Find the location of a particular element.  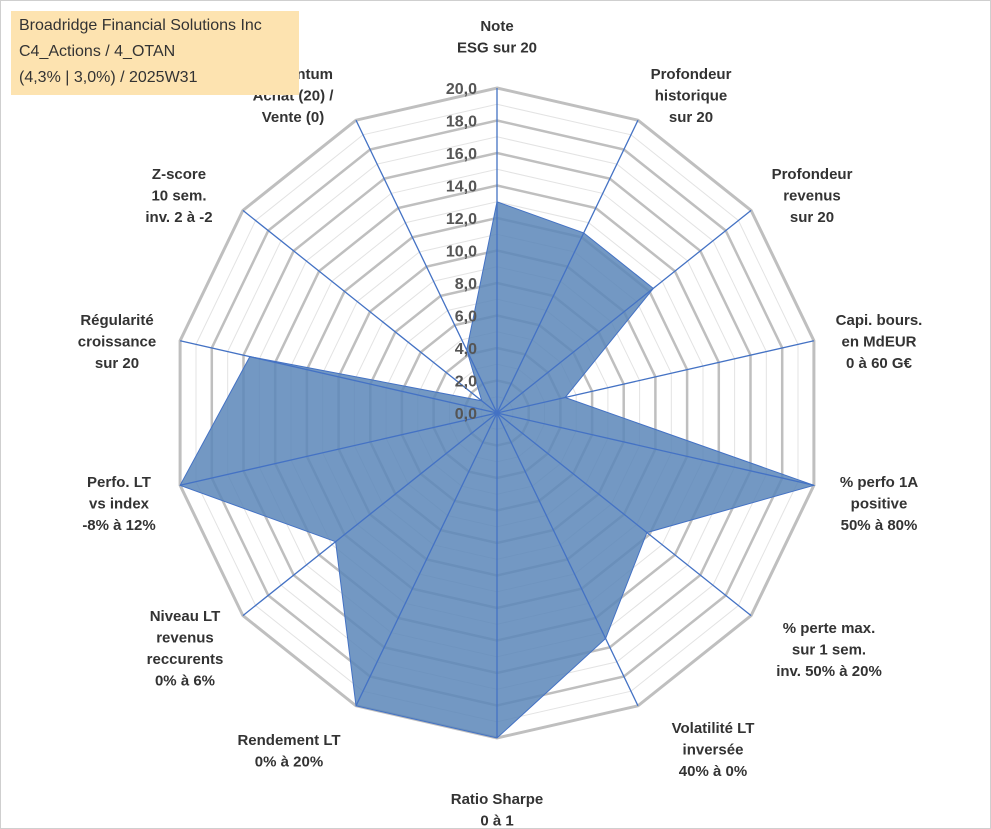

axis-label-7: Ratio Sharpe 0 à 1 is located at coordinates (497, 809).